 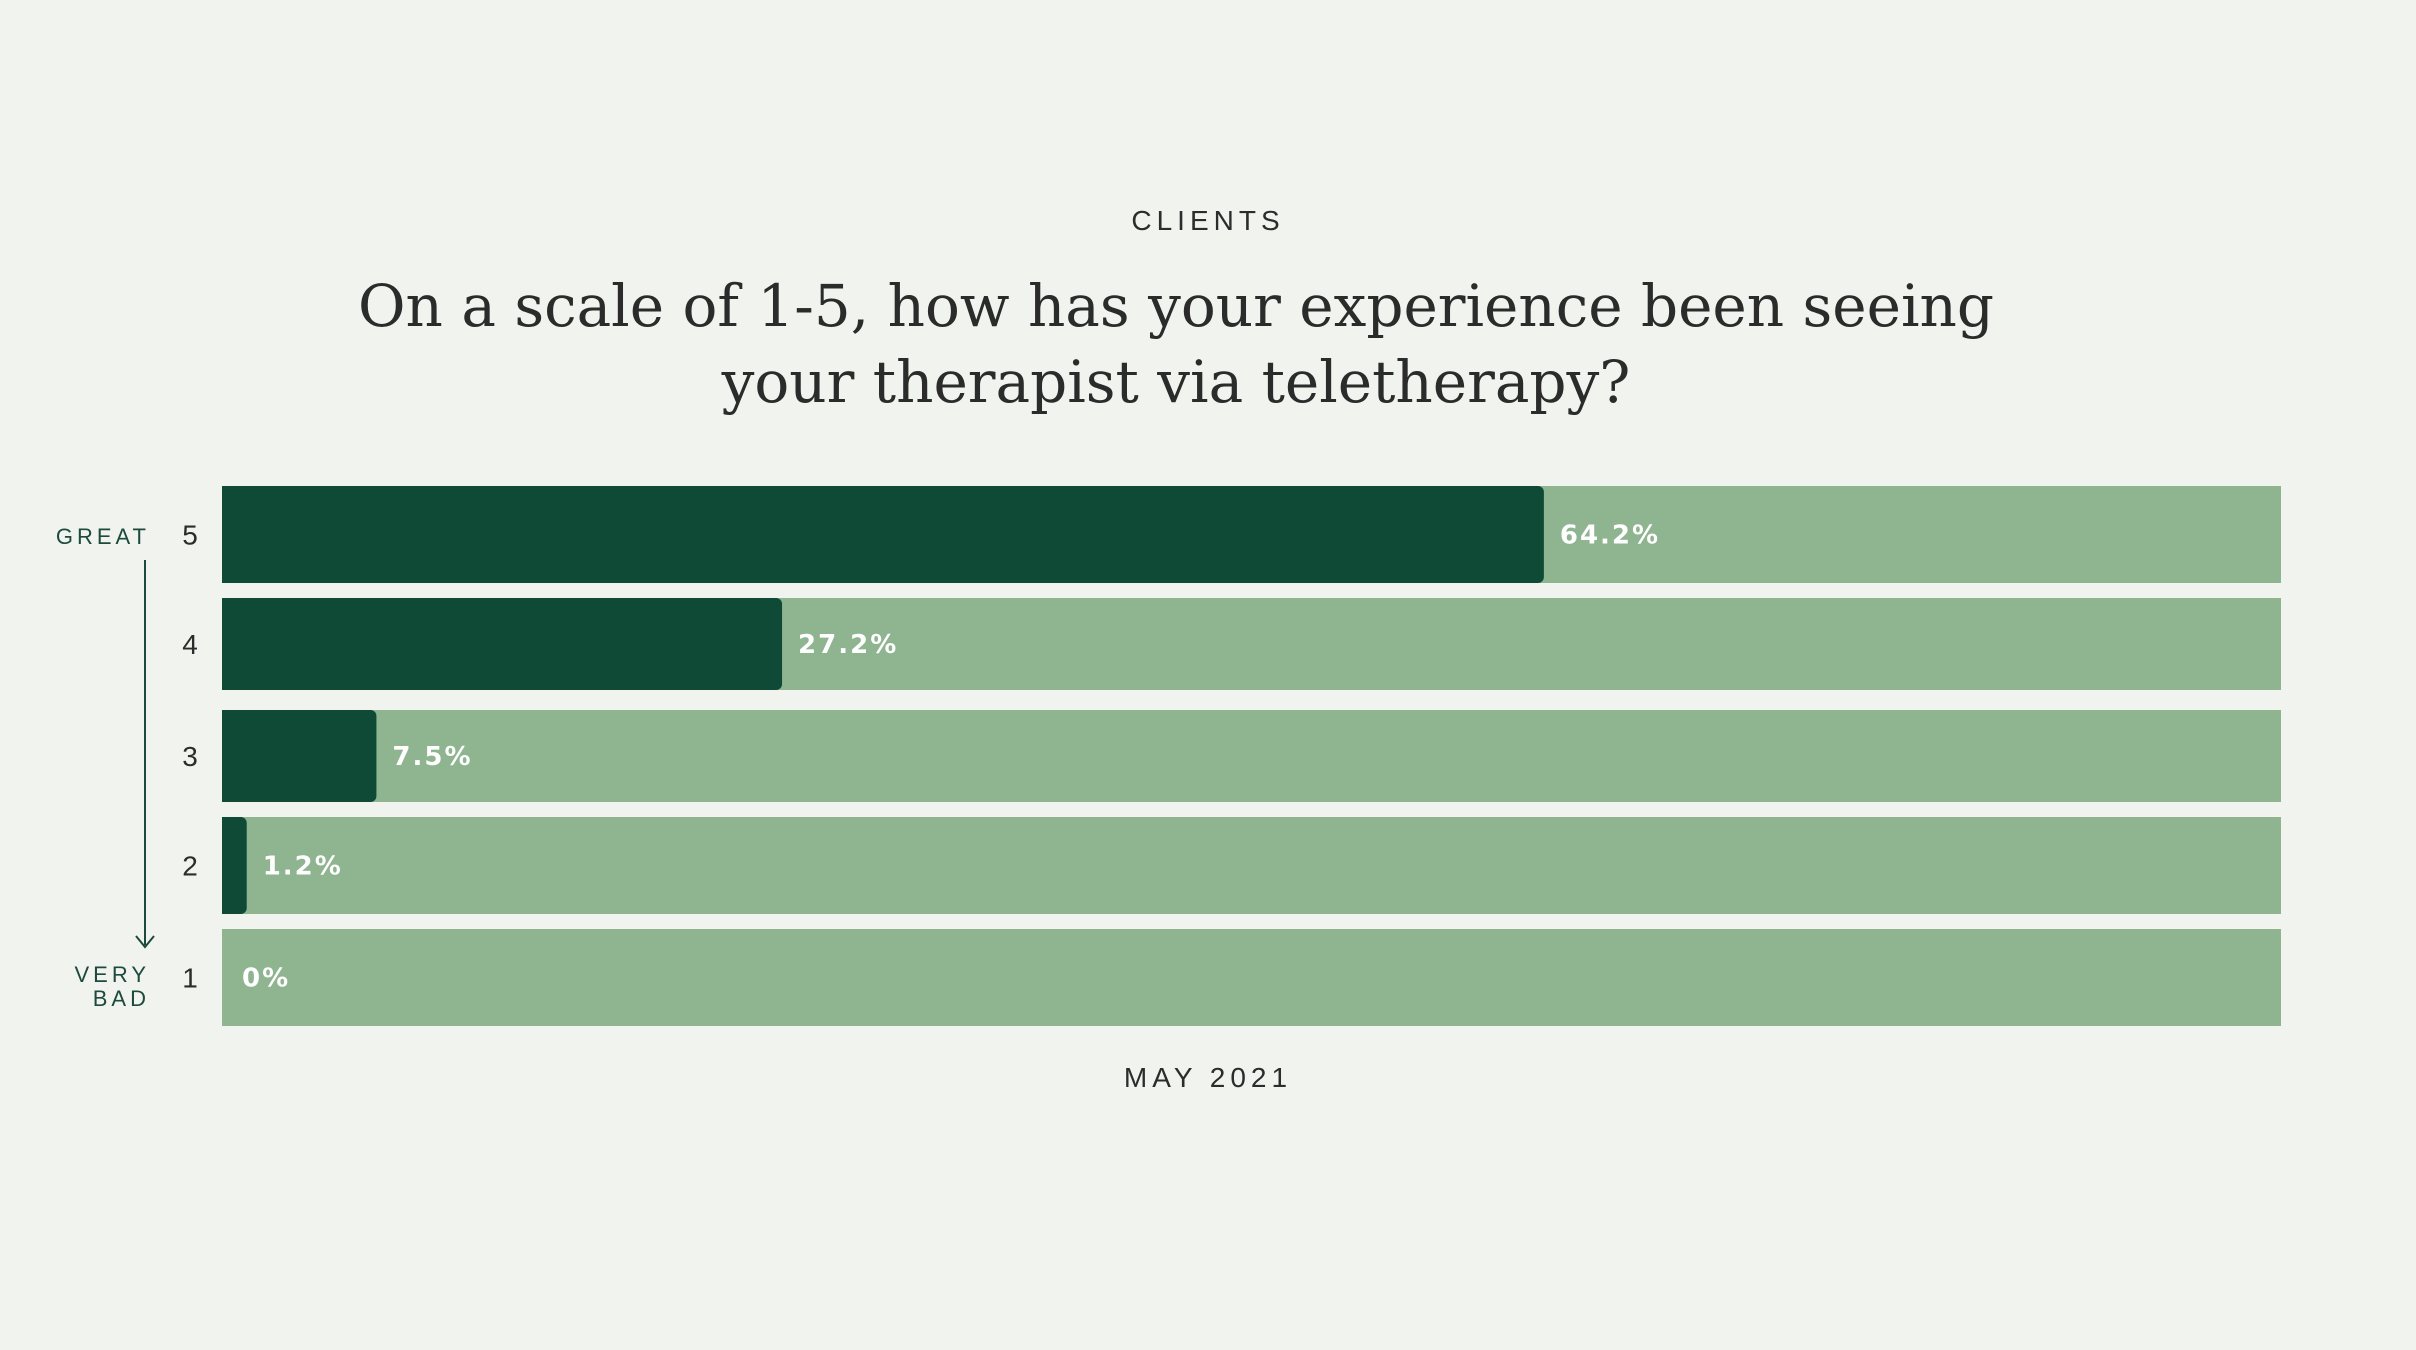 I want to click on scale-bottom-label-line-2: BAD, so click(x=121, y=998).